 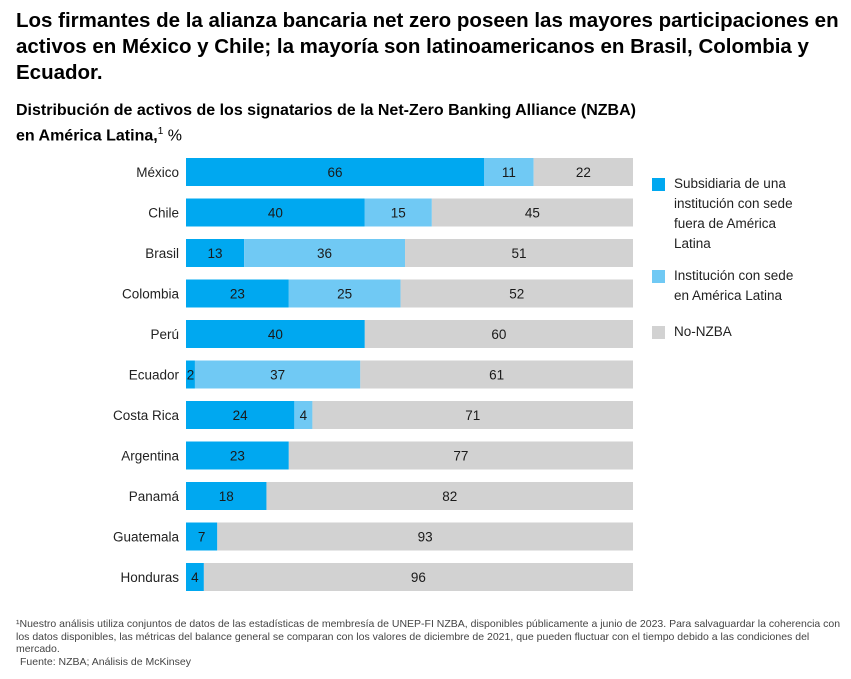 I want to click on legend-label: No-NZBA, so click(x=703, y=331).